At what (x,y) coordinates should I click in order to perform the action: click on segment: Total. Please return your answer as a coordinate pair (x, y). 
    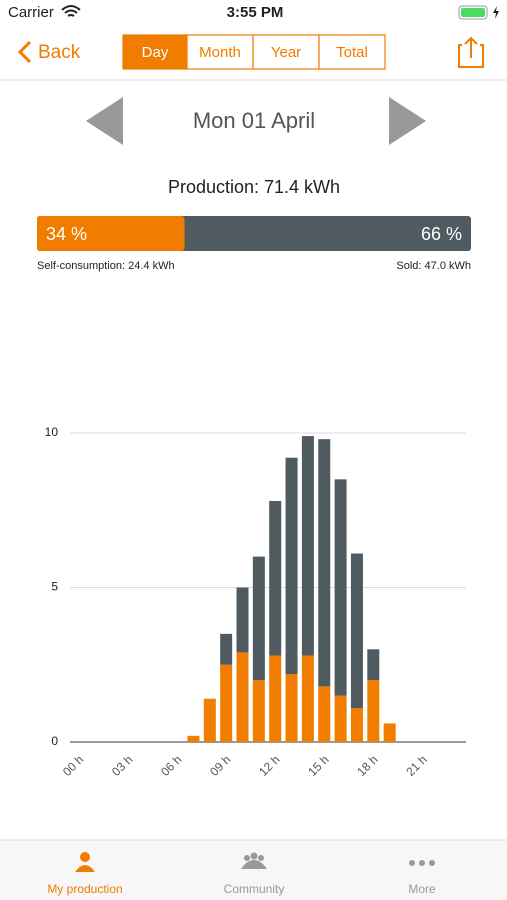
    Looking at the image, I should click on (352, 52).